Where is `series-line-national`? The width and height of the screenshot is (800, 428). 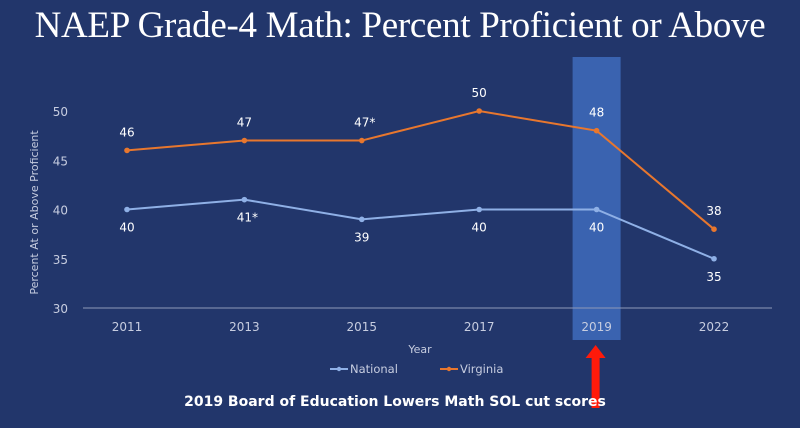
series-line-national is located at coordinates (420, 229).